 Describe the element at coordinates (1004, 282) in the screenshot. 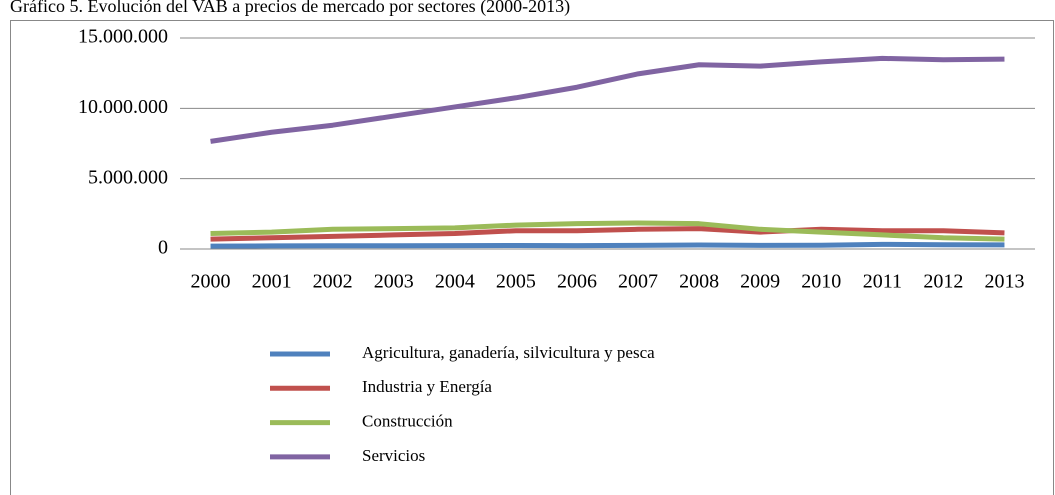

I see `x-tick-label: 2013` at that location.